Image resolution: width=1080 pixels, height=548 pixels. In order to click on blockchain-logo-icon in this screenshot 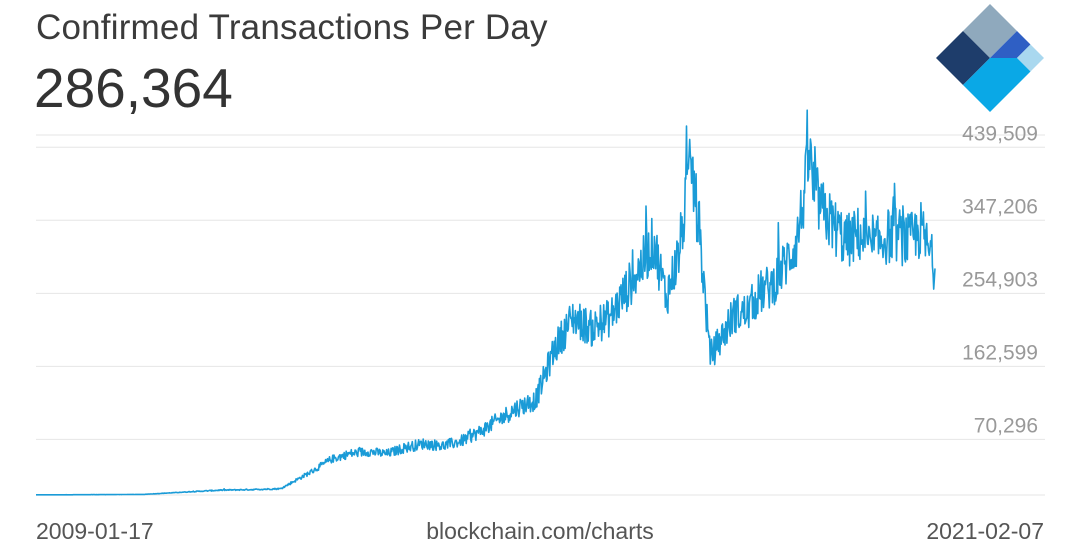, I will do `click(990, 58)`.